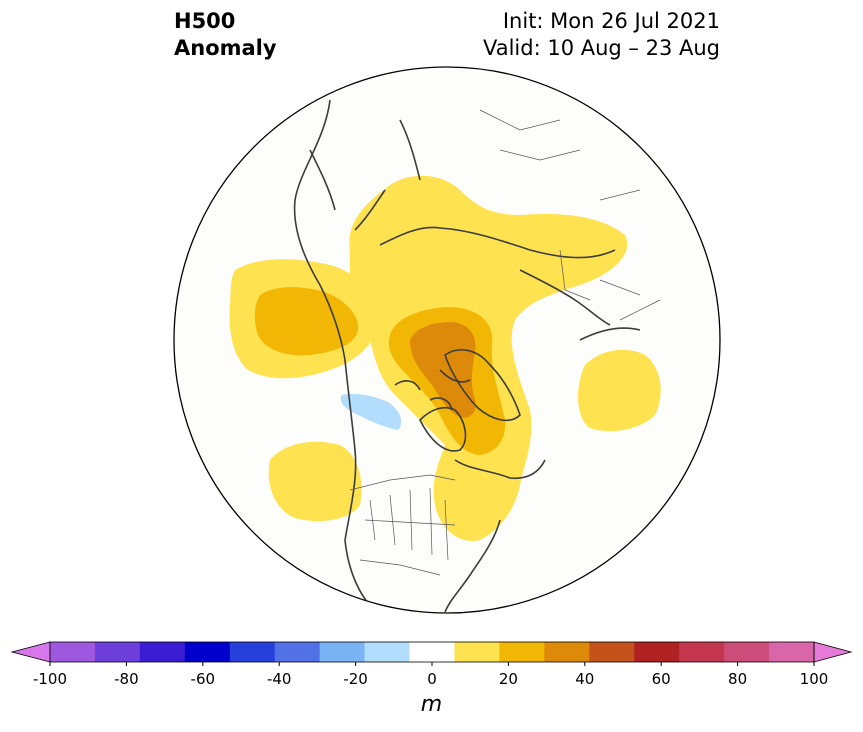 The width and height of the screenshot is (863, 732). Describe the element at coordinates (661, 679) in the screenshot. I see `colorbar-tick-label: 60` at that location.